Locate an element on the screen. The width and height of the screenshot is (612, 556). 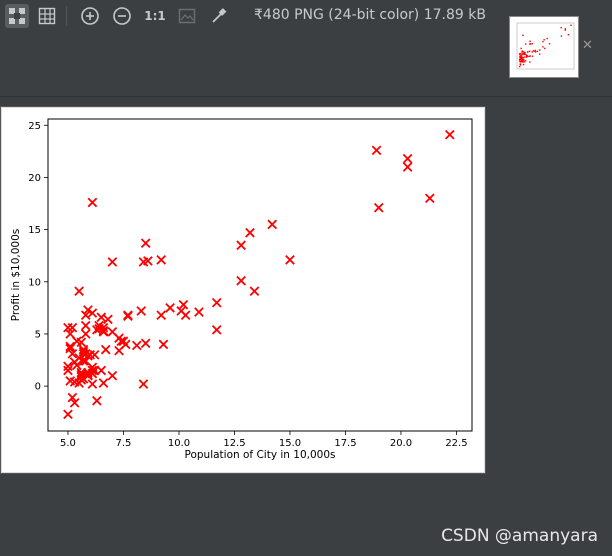
color-picker-icon is located at coordinates (219, 16).